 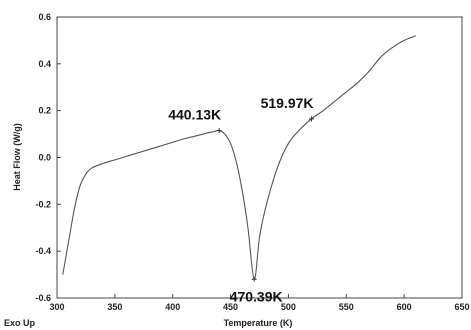 What do you see at coordinates (17, 157) in the screenshot?
I see `y-axis-label: Heat Flow (W/g)` at bounding box center [17, 157].